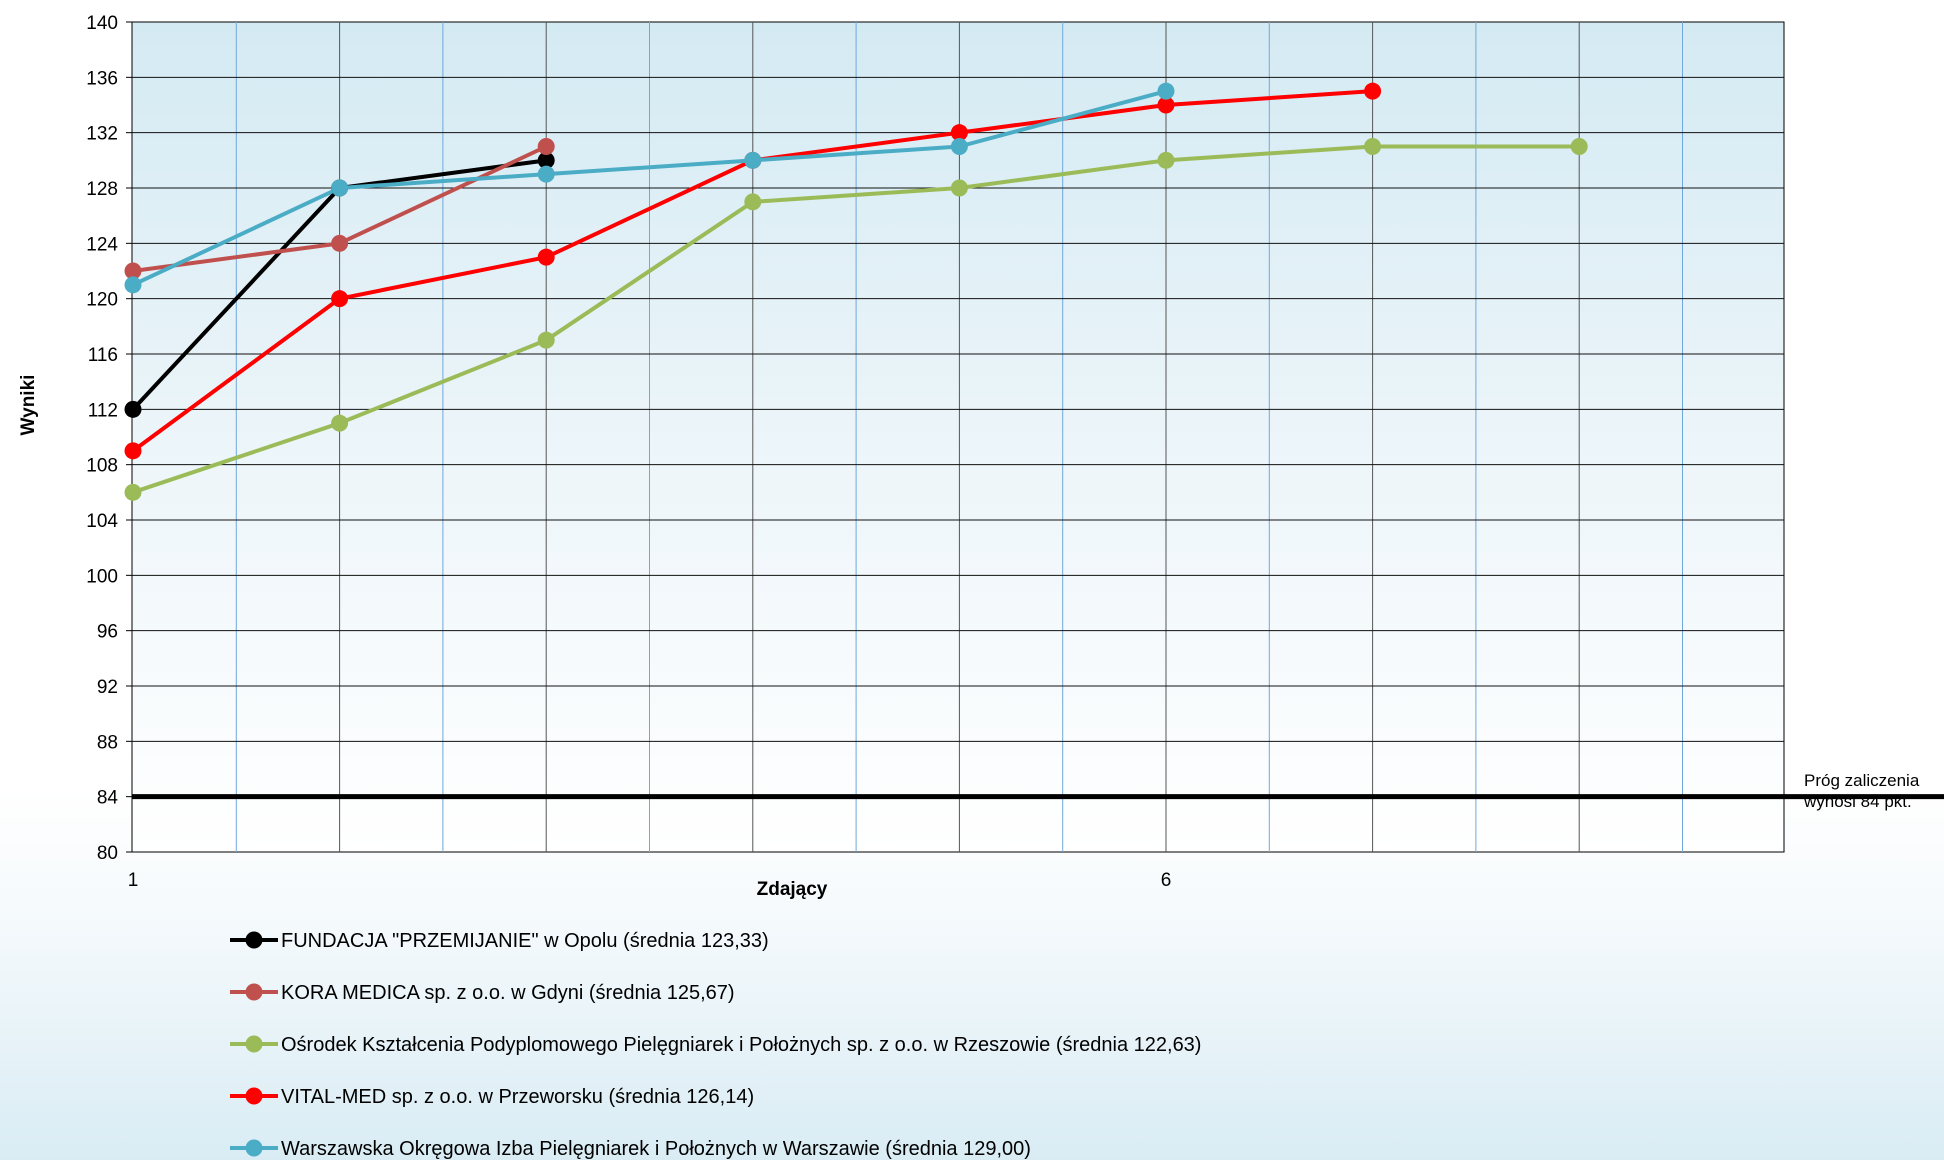  Describe the element at coordinates (102, 23) in the screenshot. I see `y-tick-label: 140` at that location.